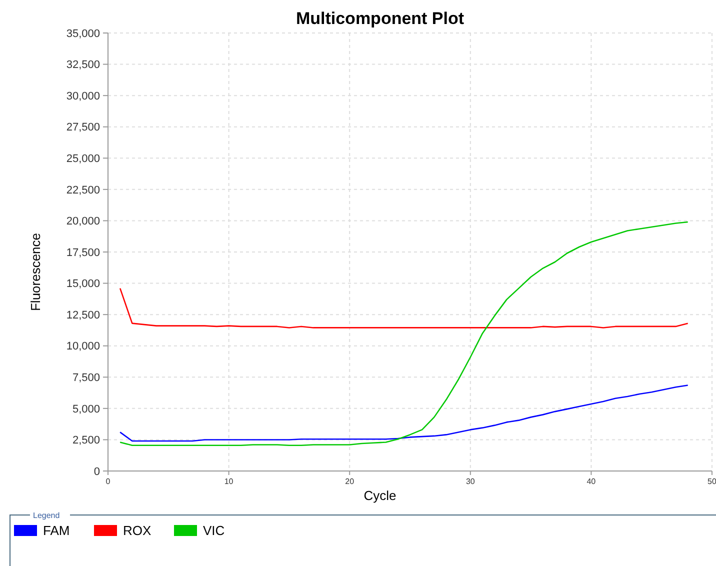 This screenshot has width=716, height=566. I want to click on legend-title: Legend, so click(46, 515).